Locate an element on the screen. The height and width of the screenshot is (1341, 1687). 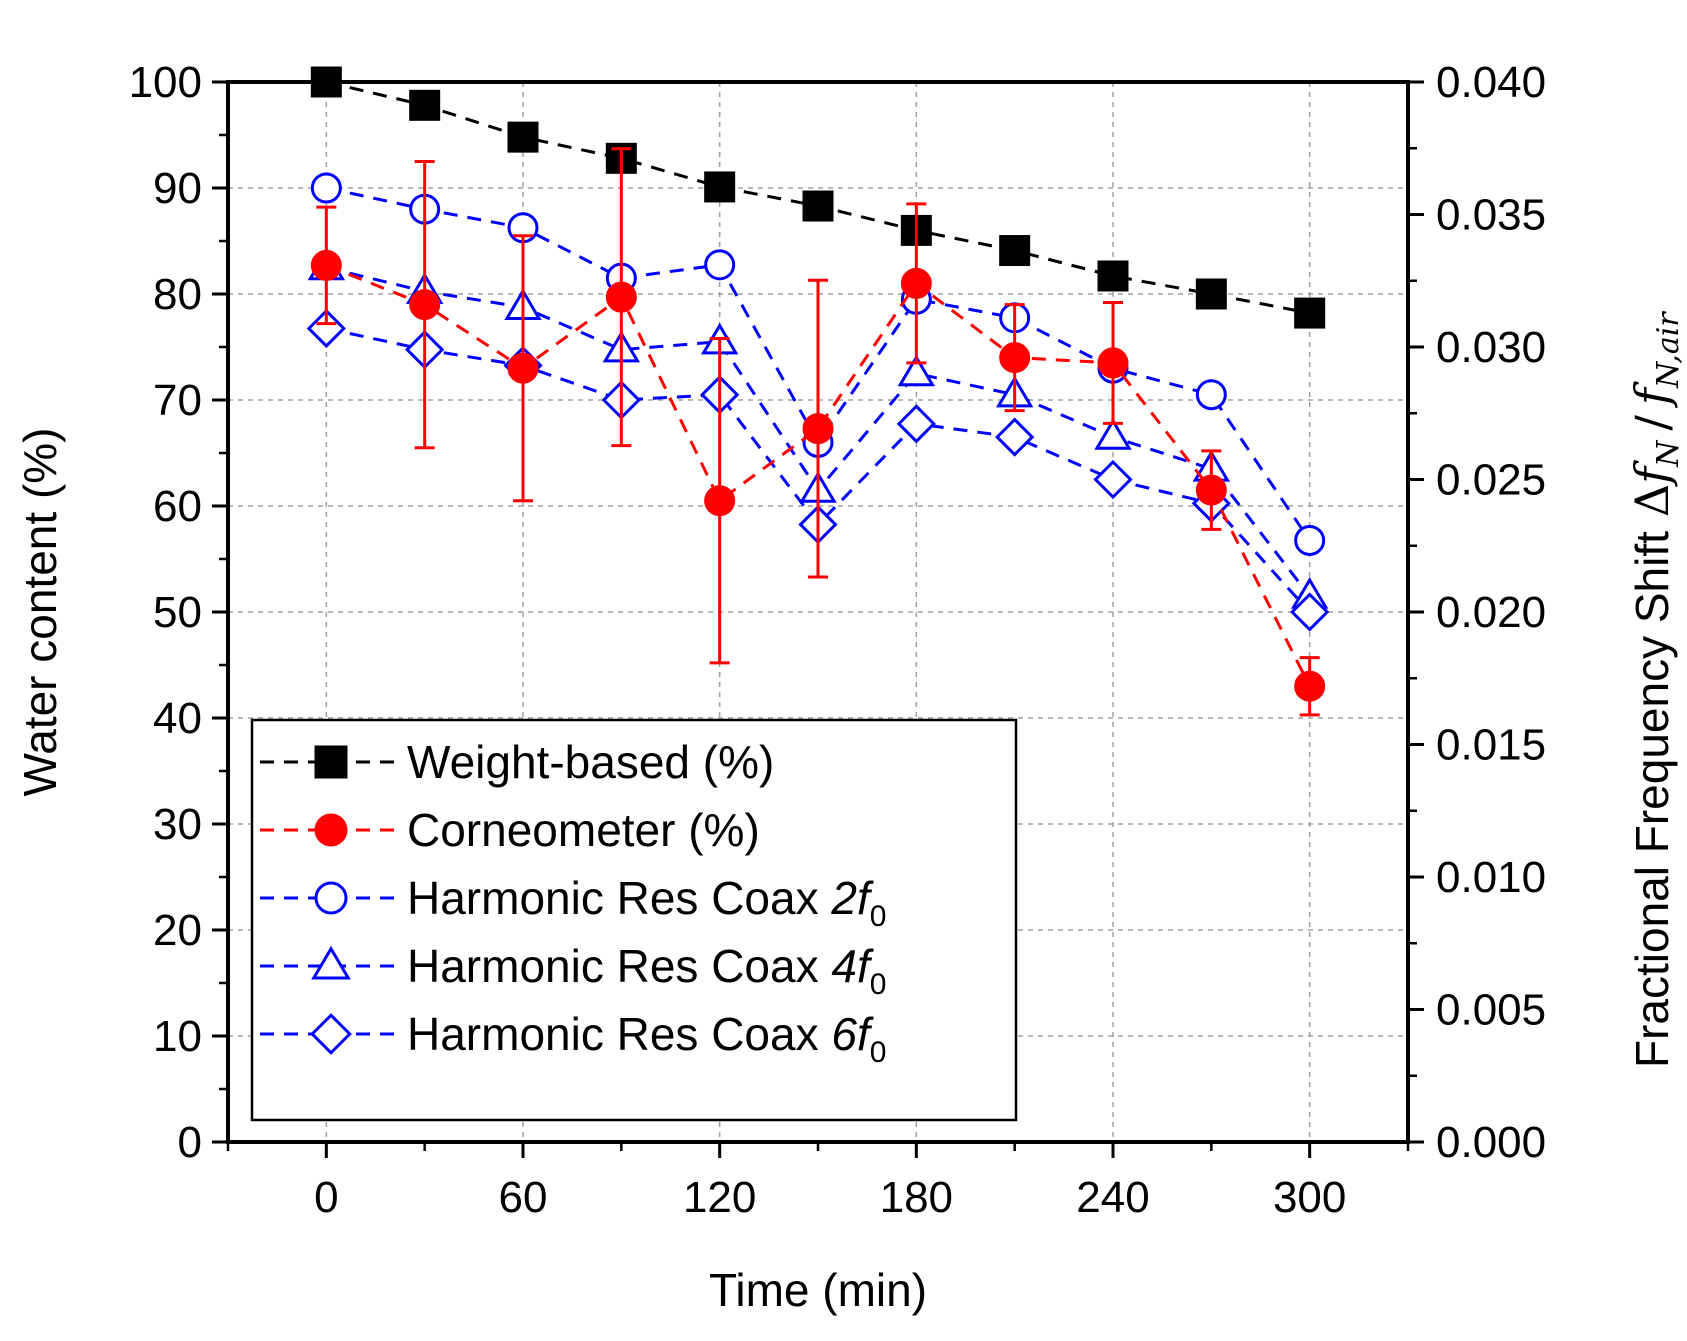
y2-math-sub-num: N is located at coordinates (1668, 453).